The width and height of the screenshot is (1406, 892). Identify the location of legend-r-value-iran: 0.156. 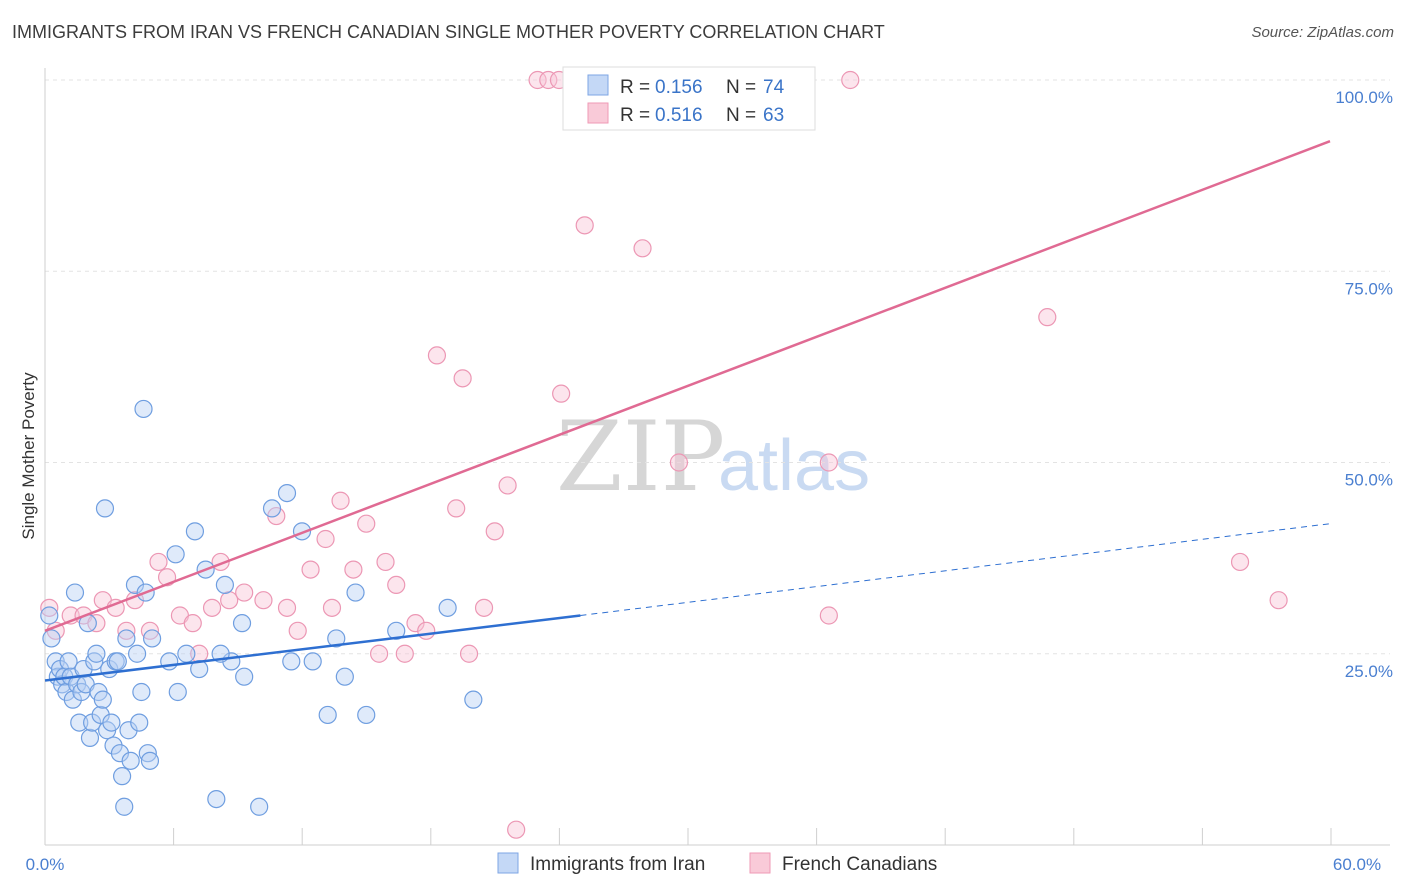
(679, 87).